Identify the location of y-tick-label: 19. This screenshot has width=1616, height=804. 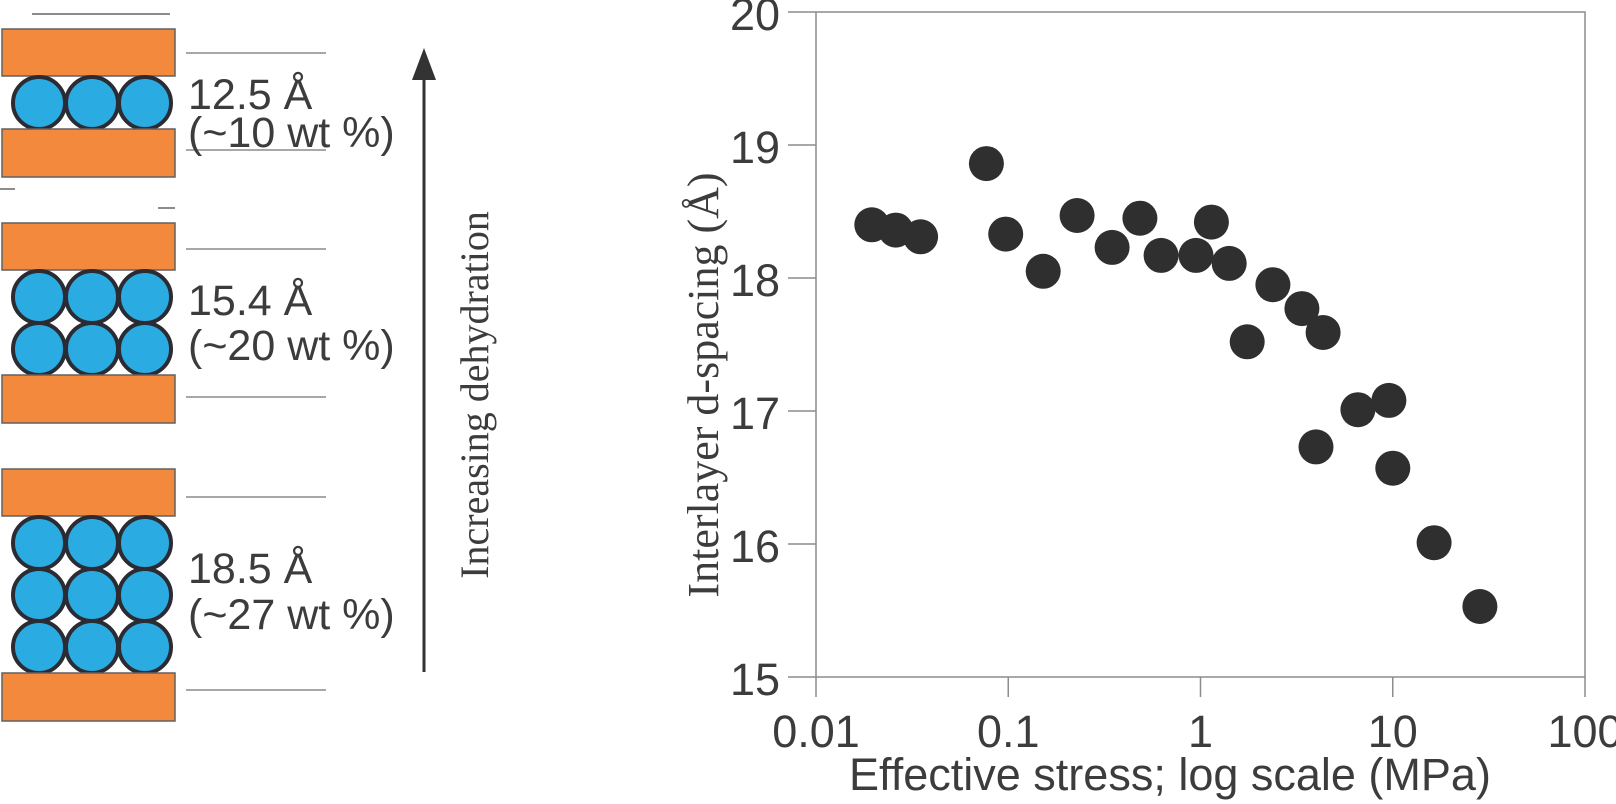
(755, 147).